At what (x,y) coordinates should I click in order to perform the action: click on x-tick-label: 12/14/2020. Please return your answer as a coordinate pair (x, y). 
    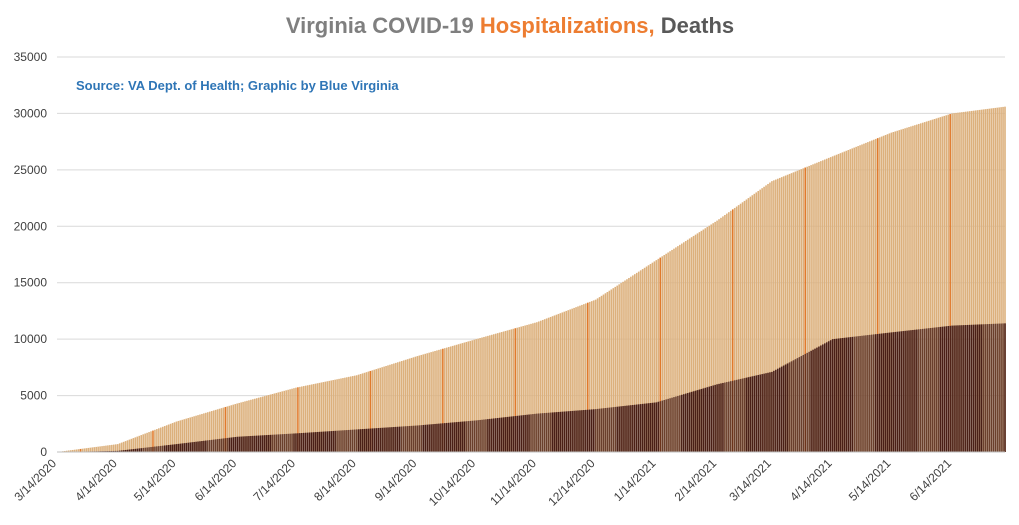
    Looking at the image, I should click on (571, 482).